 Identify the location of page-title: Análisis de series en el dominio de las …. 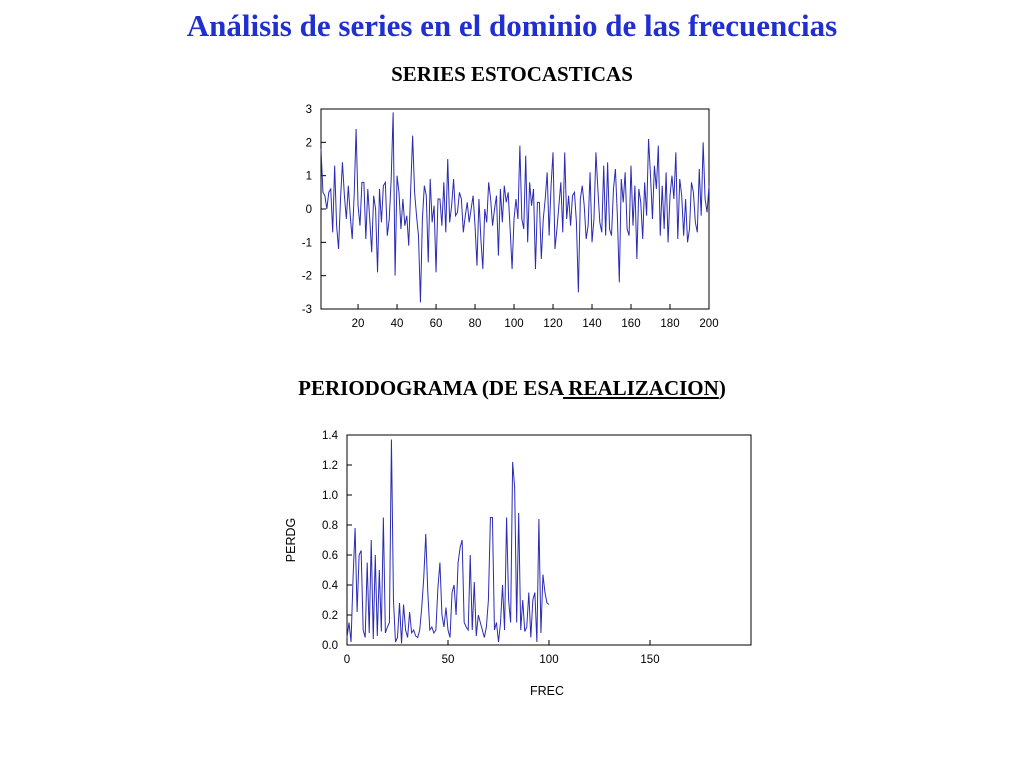
(512, 25).